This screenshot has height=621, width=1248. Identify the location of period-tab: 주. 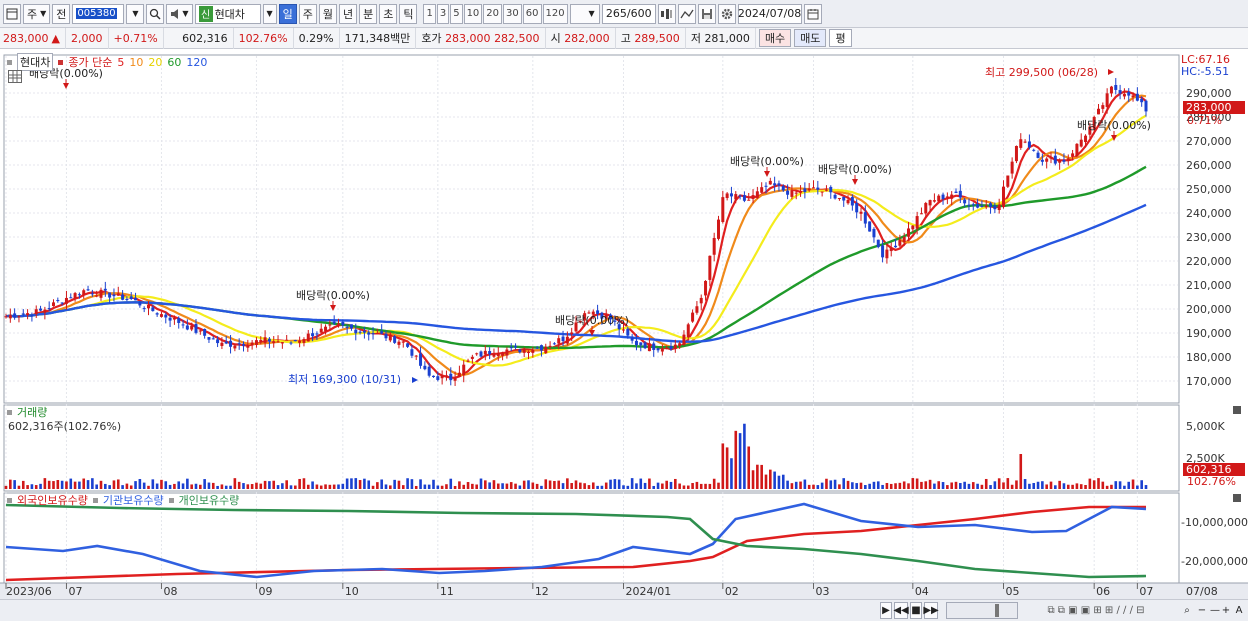
(307, 13).